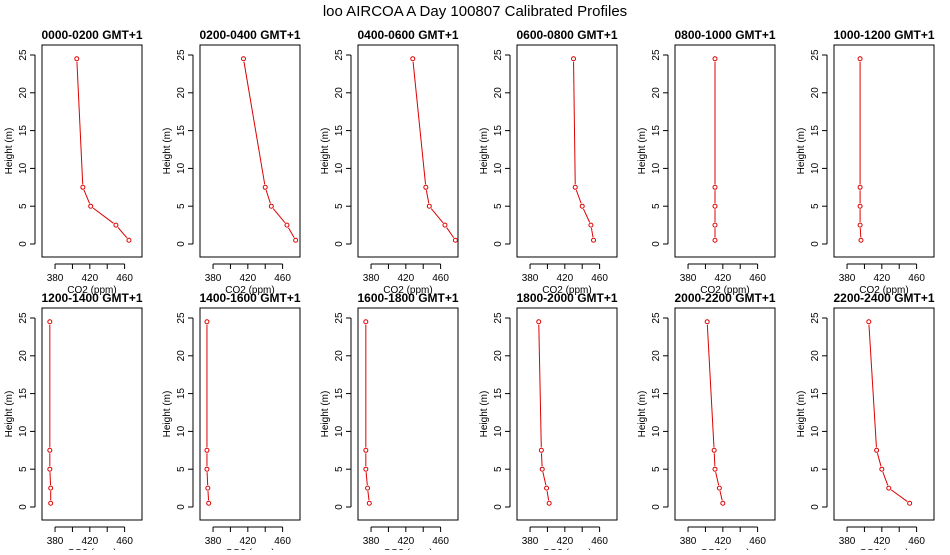 This screenshot has width=950, height=555. What do you see at coordinates (407, 35) in the screenshot?
I see `panel-title: 0400-0600 GMT+1` at bounding box center [407, 35].